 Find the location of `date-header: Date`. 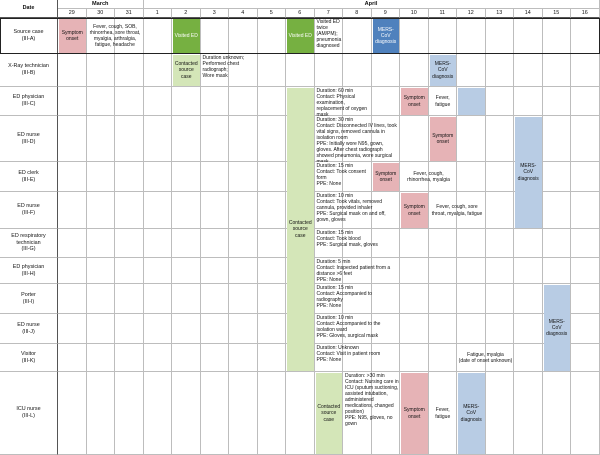

date-header: Date is located at coordinates (29, 9).